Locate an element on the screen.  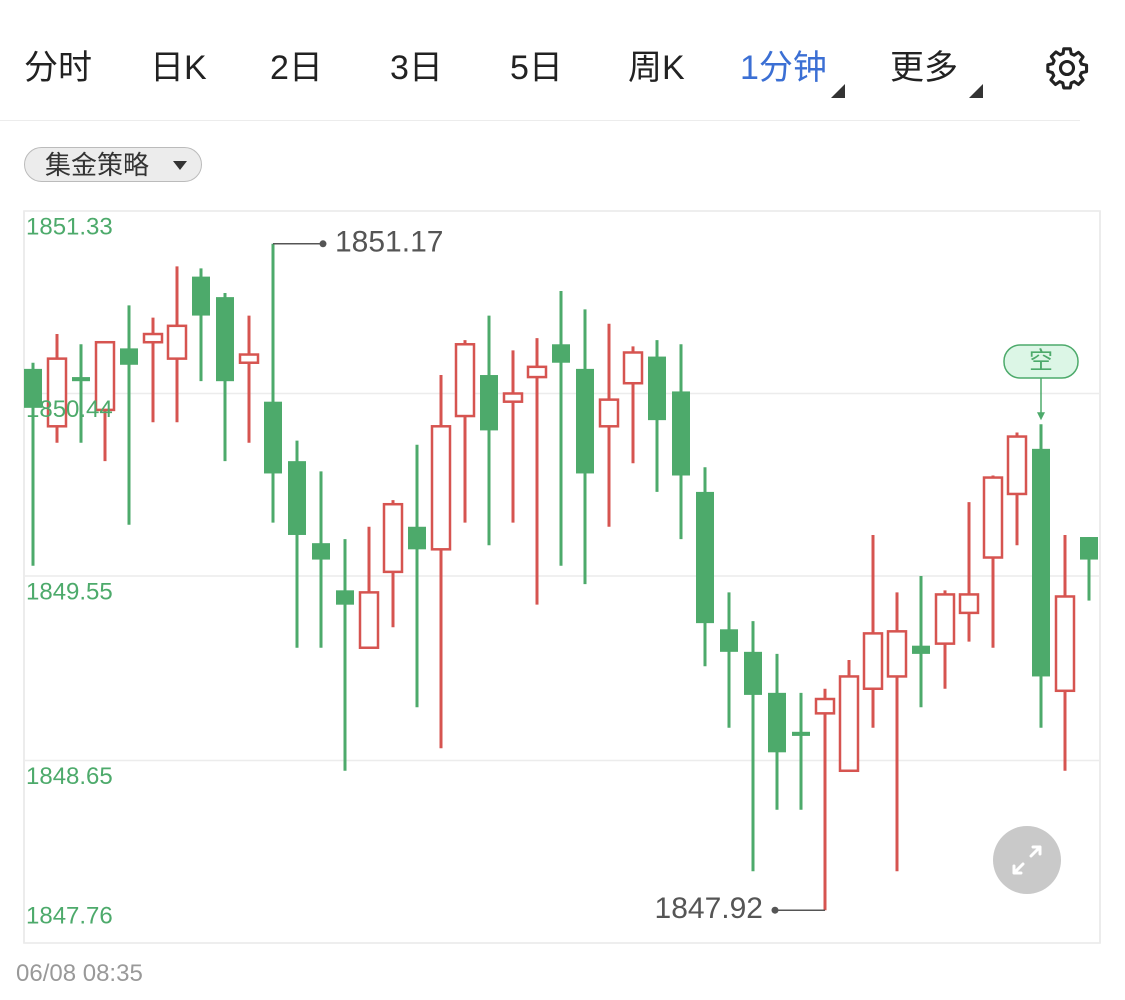
tab-active: 1分钟 is located at coordinates (783, 68).